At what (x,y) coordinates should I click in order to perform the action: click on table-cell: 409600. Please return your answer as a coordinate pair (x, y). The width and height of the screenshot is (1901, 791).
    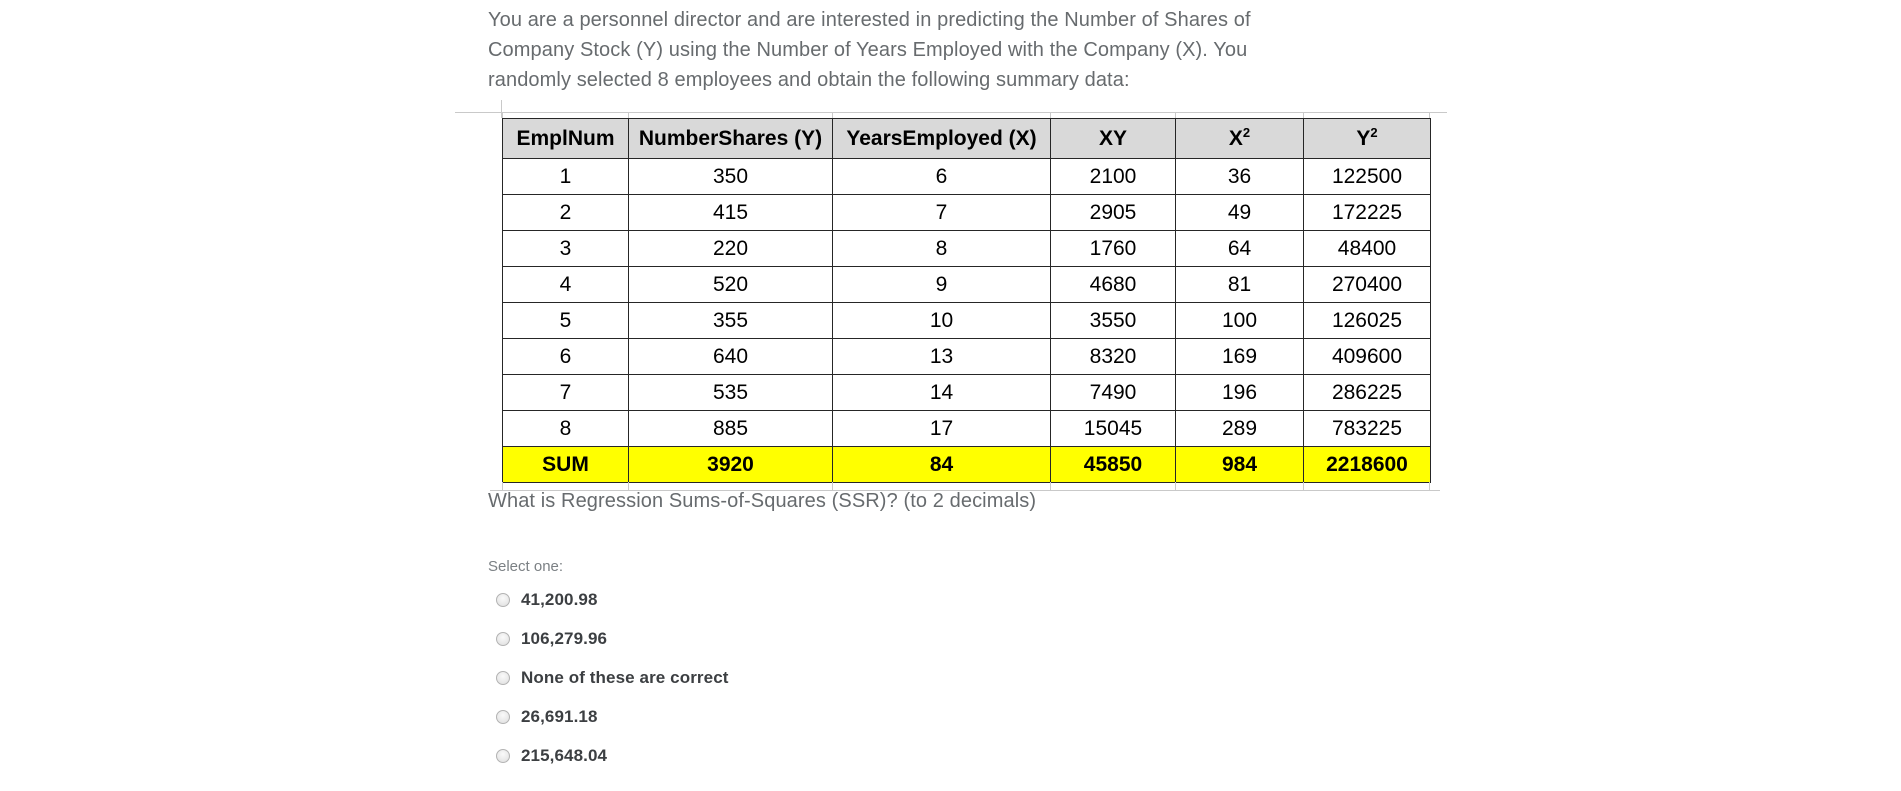
    Looking at the image, I should click on (1367, 356).